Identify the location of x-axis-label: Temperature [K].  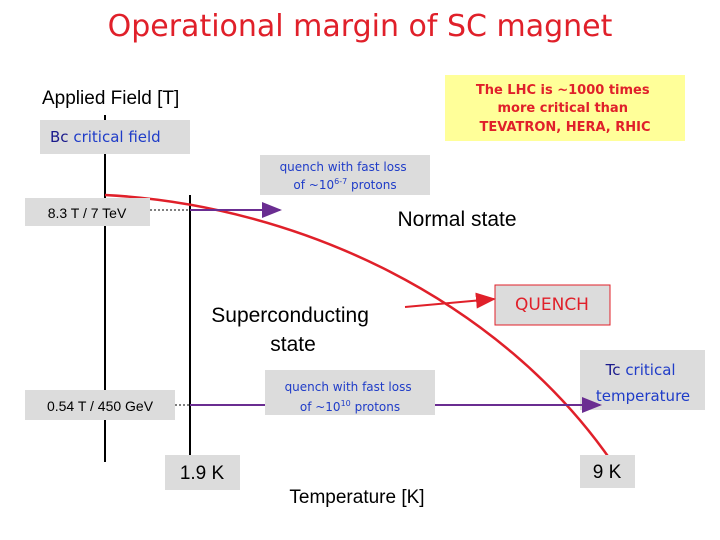
(356, 497).